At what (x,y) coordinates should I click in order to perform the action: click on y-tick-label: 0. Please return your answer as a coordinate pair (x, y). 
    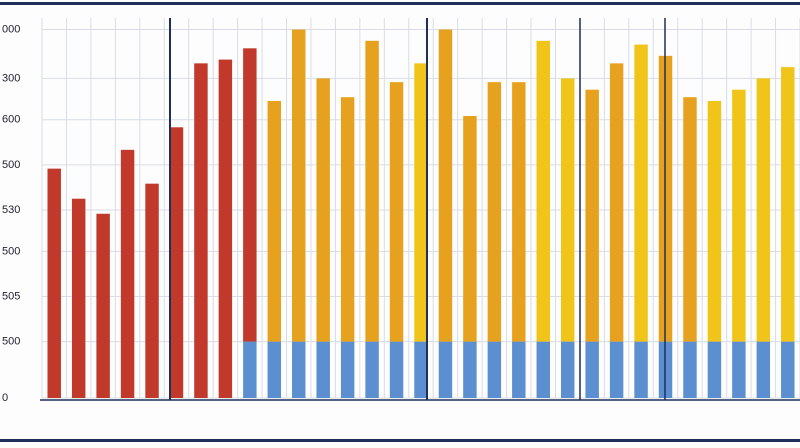
    Looking at the image, I should click on (5, 398).